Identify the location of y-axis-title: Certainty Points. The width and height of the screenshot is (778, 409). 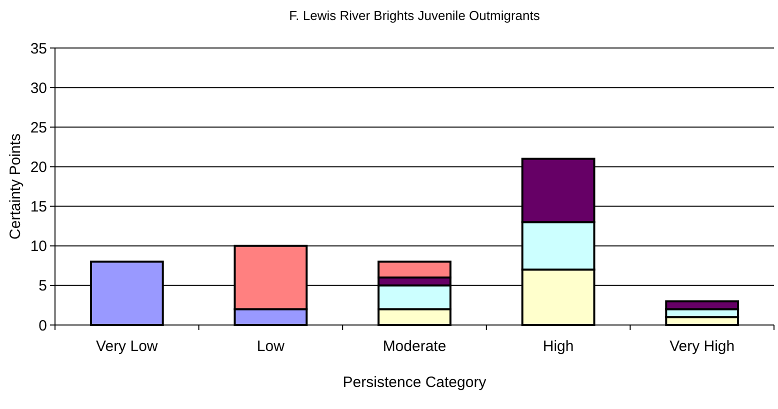
(15, 187).